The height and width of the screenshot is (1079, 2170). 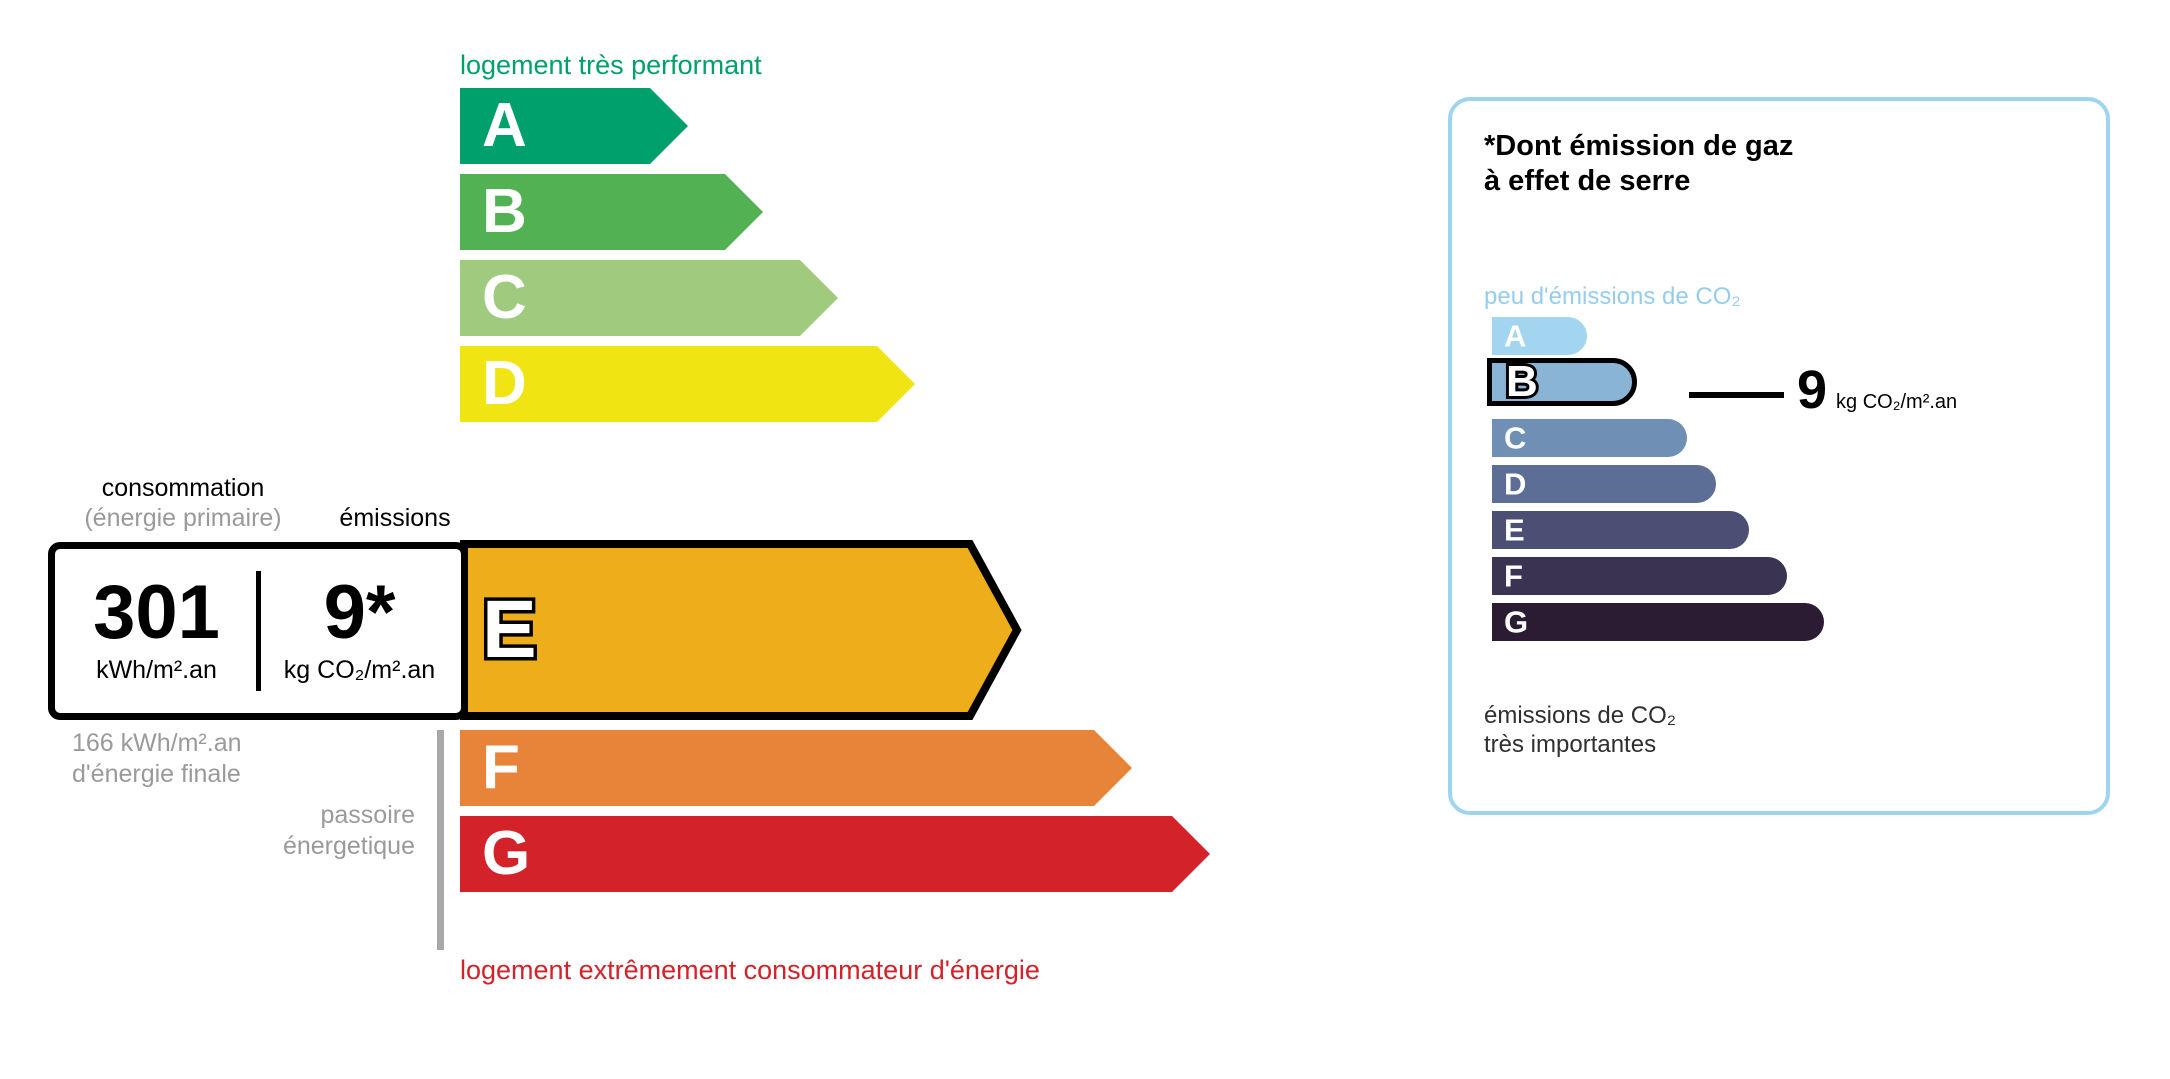 What do you see at coordinates (1515, 438) in the screenshot?
I see `co2-bar-c-letter: C` at bounding box center [1515, 438].